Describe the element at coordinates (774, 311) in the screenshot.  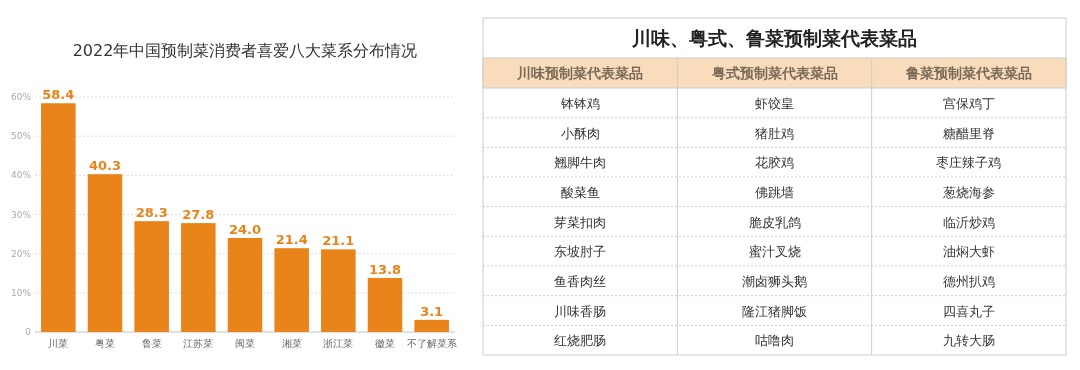
I see `text: 隆江猪脚饭` at that location.